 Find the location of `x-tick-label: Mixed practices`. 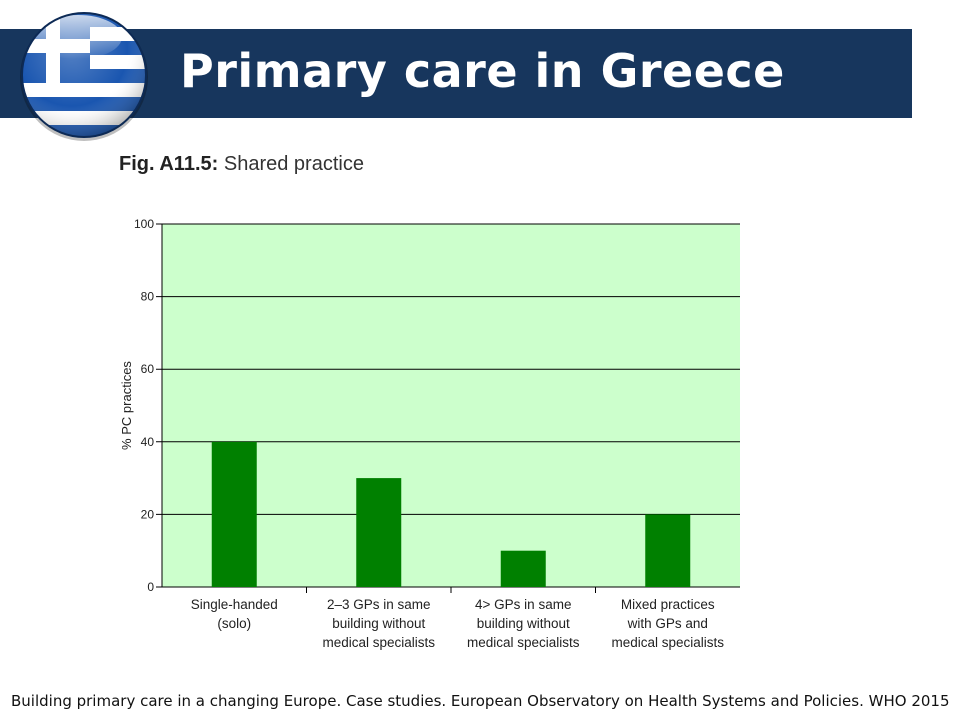

x-tick-label: Mixed practices is located at coordinates (668, 604).